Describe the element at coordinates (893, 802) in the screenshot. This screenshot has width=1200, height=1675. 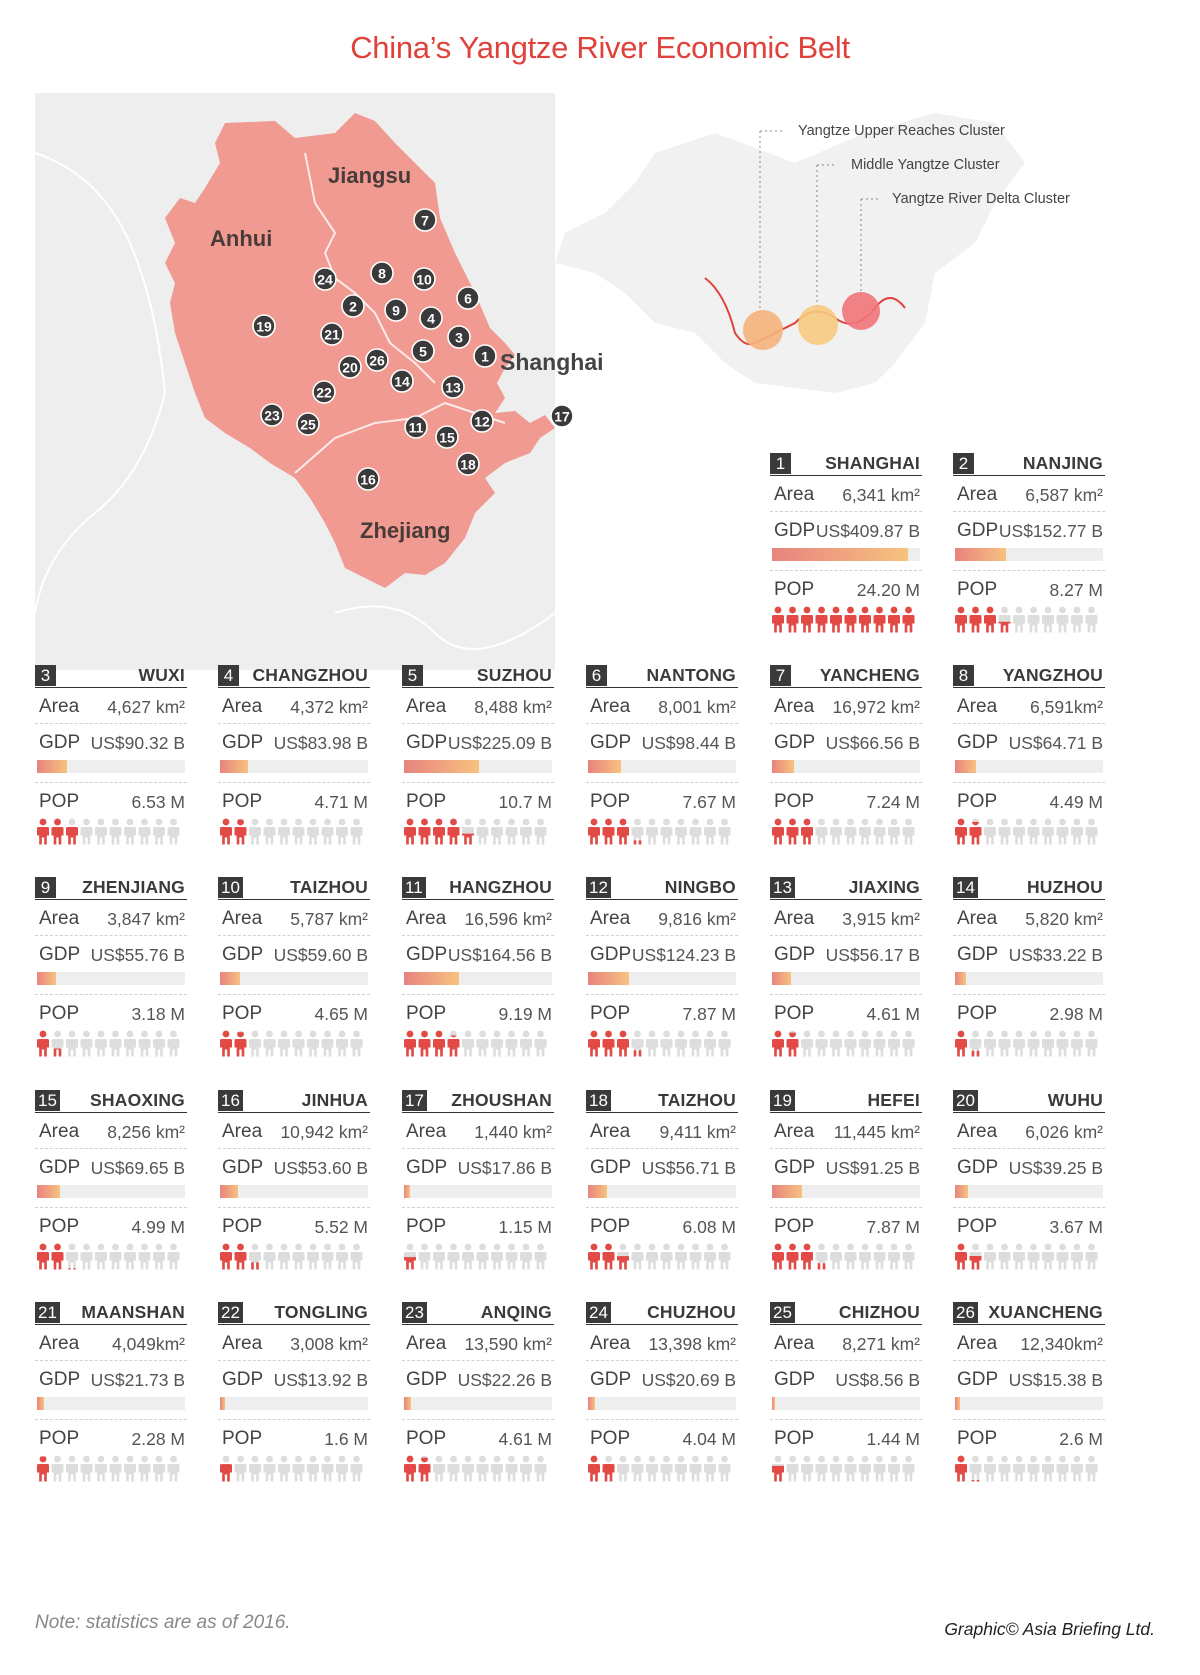
I see `pop-value: 7.24 M` at that location.